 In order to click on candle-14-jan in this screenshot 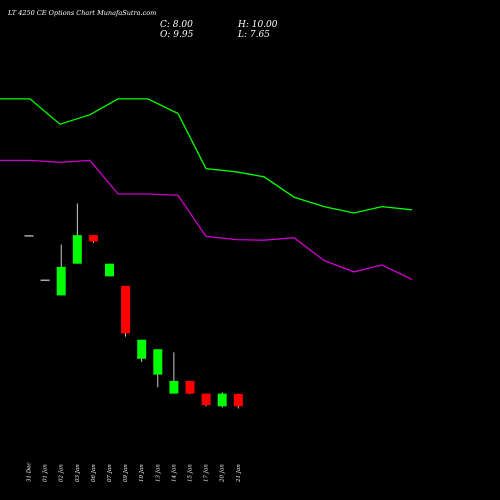, I will do `click(174, 373)`.